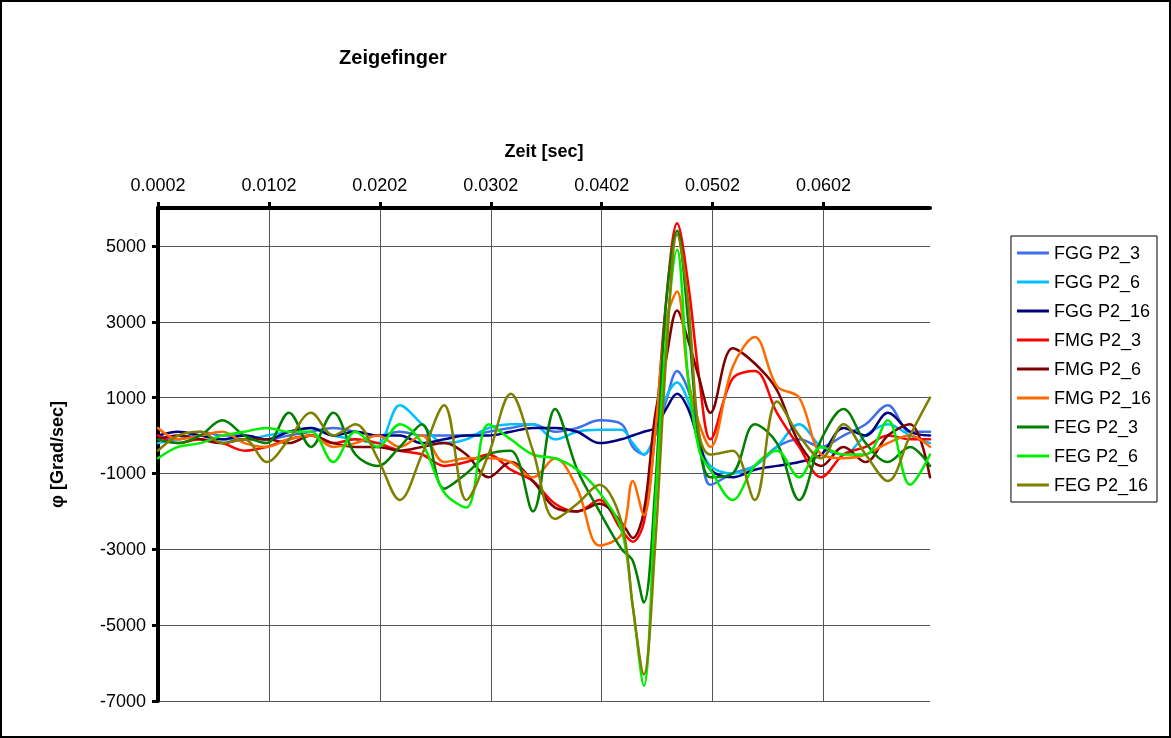 The width and height of the screenshot is (1171, 738). Describe the element at coordinates (380, 185) in the screenshot. I see `x-tick-label: 0.0202` at that location.